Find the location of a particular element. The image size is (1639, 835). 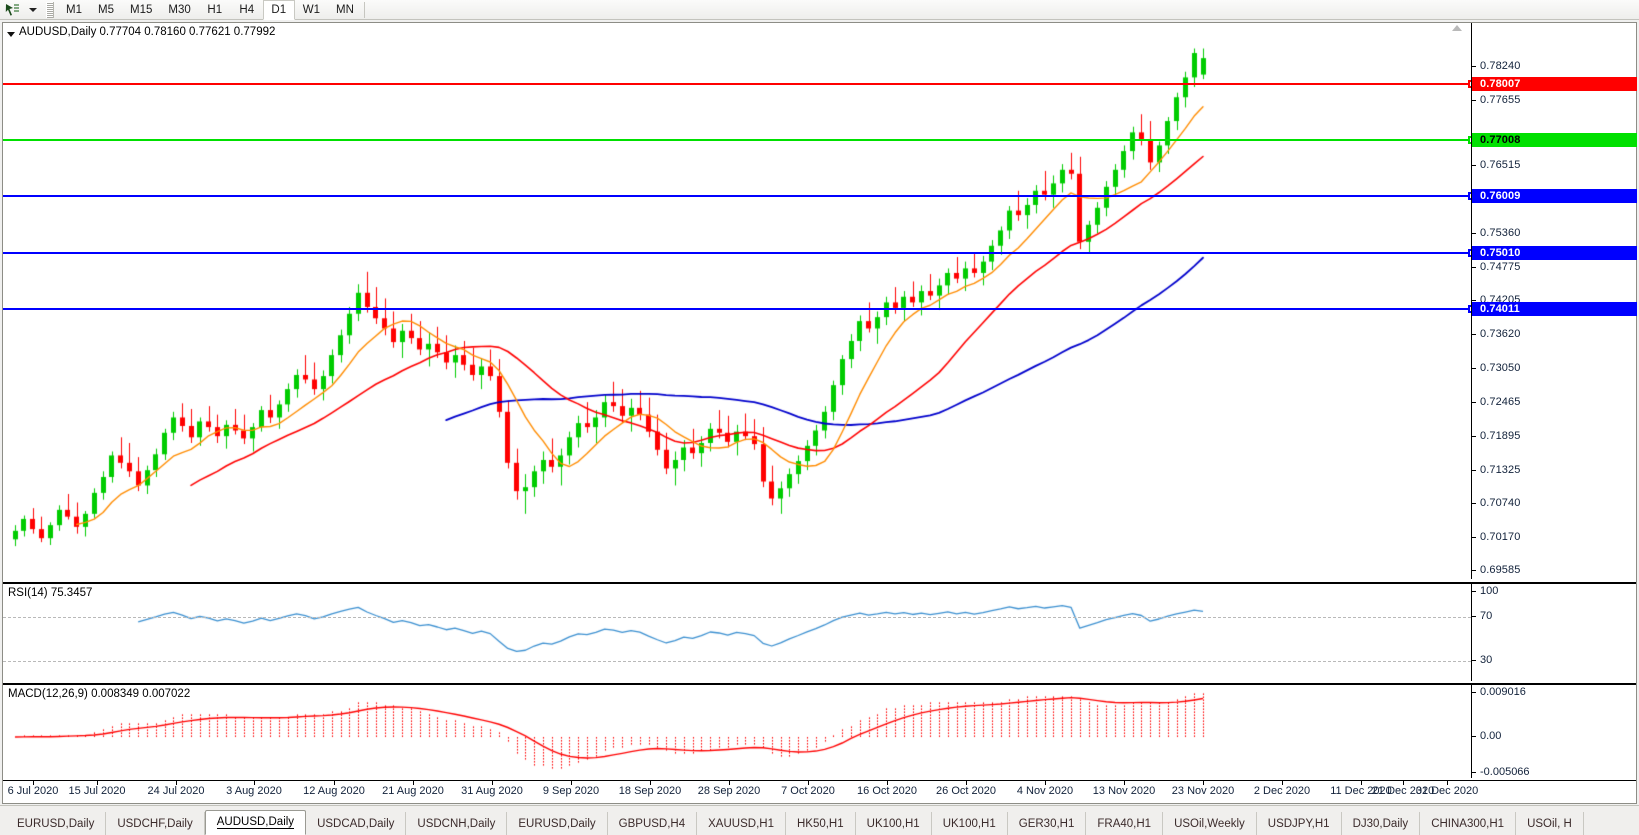

chart-tab-usdjpy-h1: USDJPY,H1 is located at coordinates (1299, 823).